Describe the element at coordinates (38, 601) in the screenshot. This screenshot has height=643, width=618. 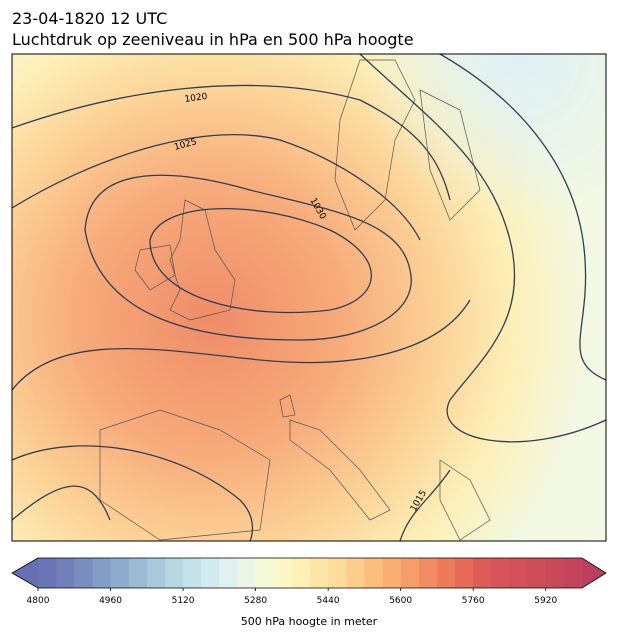
I see `colorbar-tick-label: 4800` at that location.